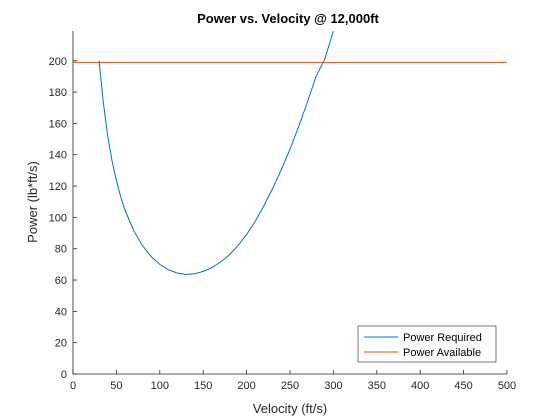 Image resolution: width=560 pixels, height=420 pixels. What do you see at coordinates (58, 93) in the screenshot?
I see `y-tick-label: 180` at bounding box center [58, 93].